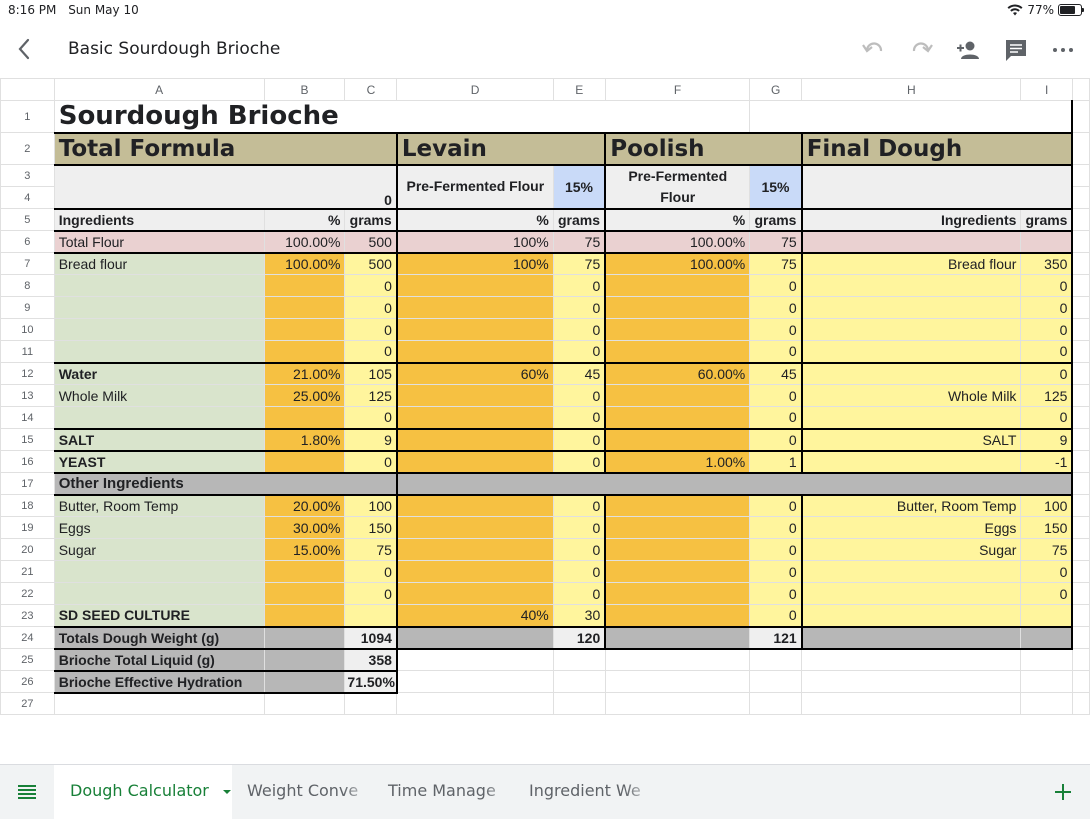 The height and width of the screenshot is (819, 1090). What do you see at coordinates (371, 373) in the screenshot?
I see `cell: 105` at bounding box center [371, 373].